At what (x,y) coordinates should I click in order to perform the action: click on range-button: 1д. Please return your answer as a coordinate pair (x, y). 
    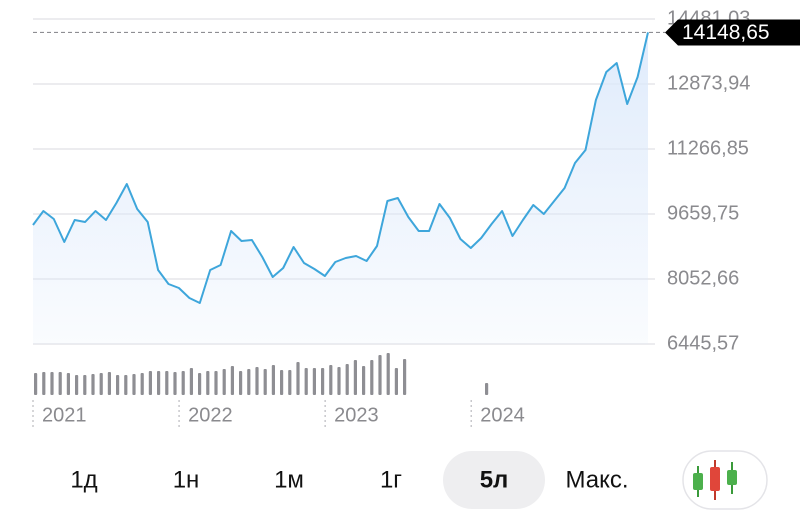
    Looking at the image, I should click on (83, 479).